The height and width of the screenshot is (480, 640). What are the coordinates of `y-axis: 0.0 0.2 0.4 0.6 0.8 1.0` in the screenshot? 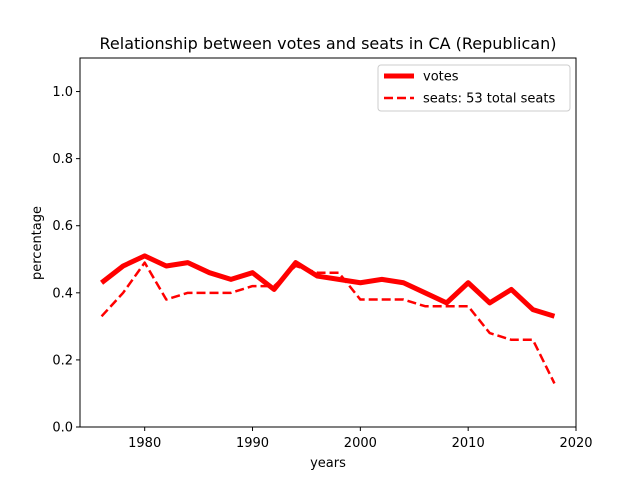 It's located at (66, 260).